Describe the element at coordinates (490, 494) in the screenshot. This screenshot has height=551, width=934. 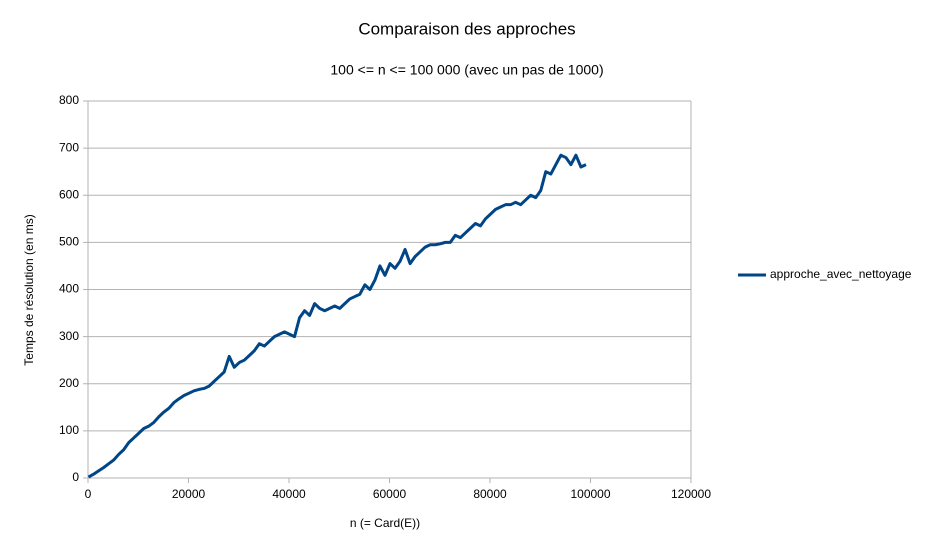
I see `x-tick-label: 80000` at that location.